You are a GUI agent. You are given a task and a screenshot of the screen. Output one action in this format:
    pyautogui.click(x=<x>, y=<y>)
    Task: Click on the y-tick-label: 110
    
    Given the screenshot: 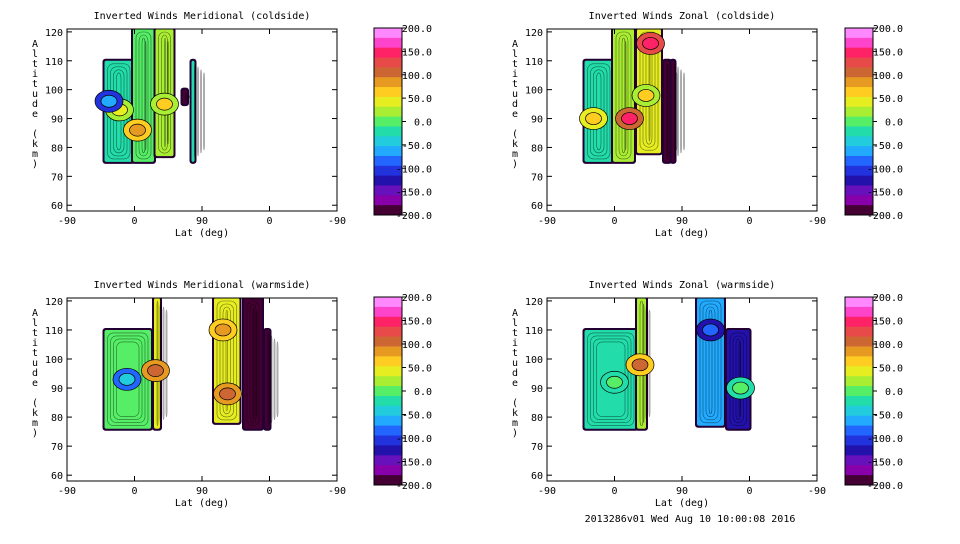 What is the action you would take?
    pyautogui.click(x=54, y=62)
    